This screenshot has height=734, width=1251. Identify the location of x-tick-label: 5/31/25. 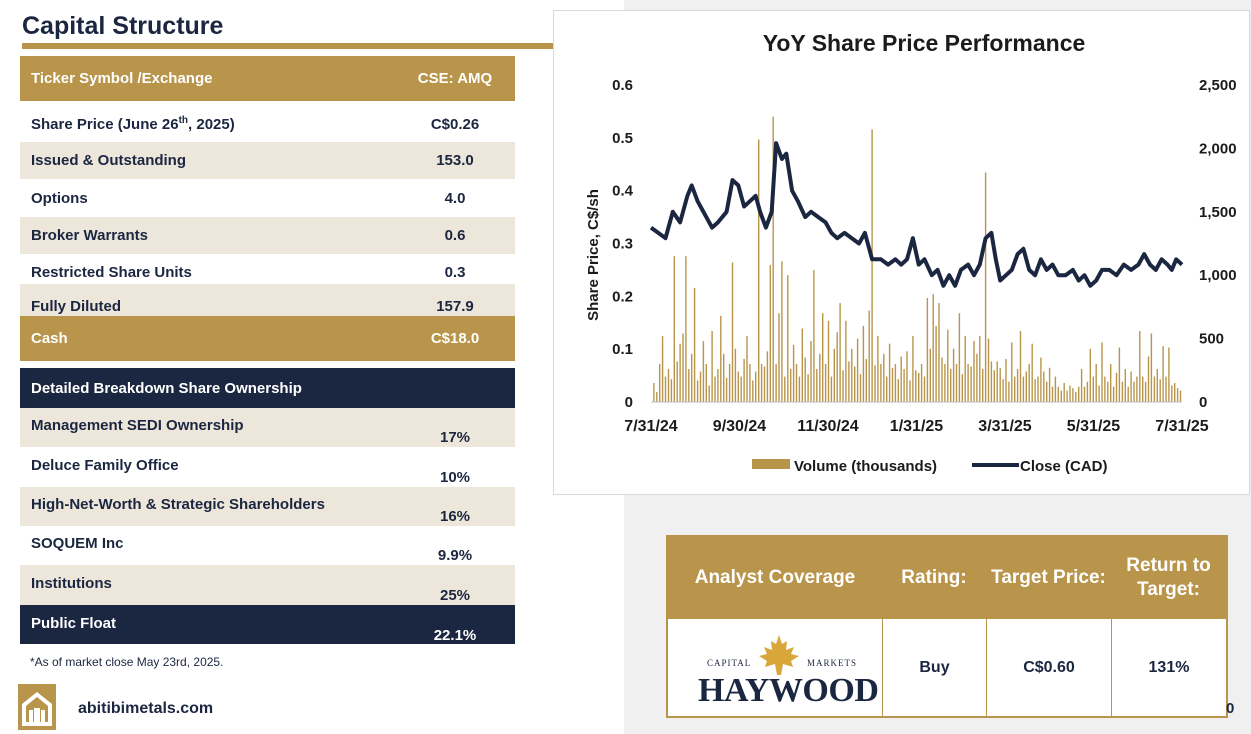
(1093, 426).